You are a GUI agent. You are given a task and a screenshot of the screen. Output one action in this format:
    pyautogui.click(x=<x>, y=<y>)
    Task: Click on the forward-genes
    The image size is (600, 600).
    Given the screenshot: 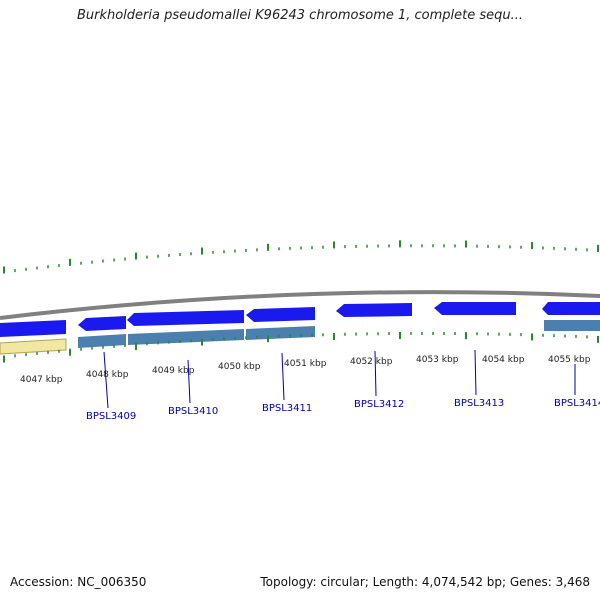 What is the action you would take?
    pyautogui.click(x=300, y=319)
    